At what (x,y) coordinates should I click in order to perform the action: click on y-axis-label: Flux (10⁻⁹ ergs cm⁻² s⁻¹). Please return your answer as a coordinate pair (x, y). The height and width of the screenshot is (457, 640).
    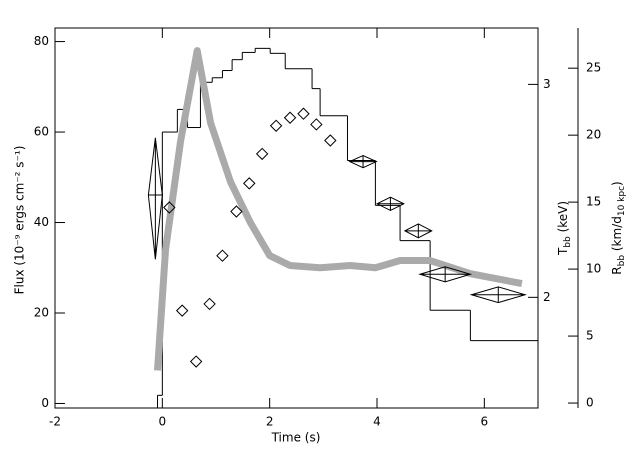
    Looking at the image, I should click on (20, 220).